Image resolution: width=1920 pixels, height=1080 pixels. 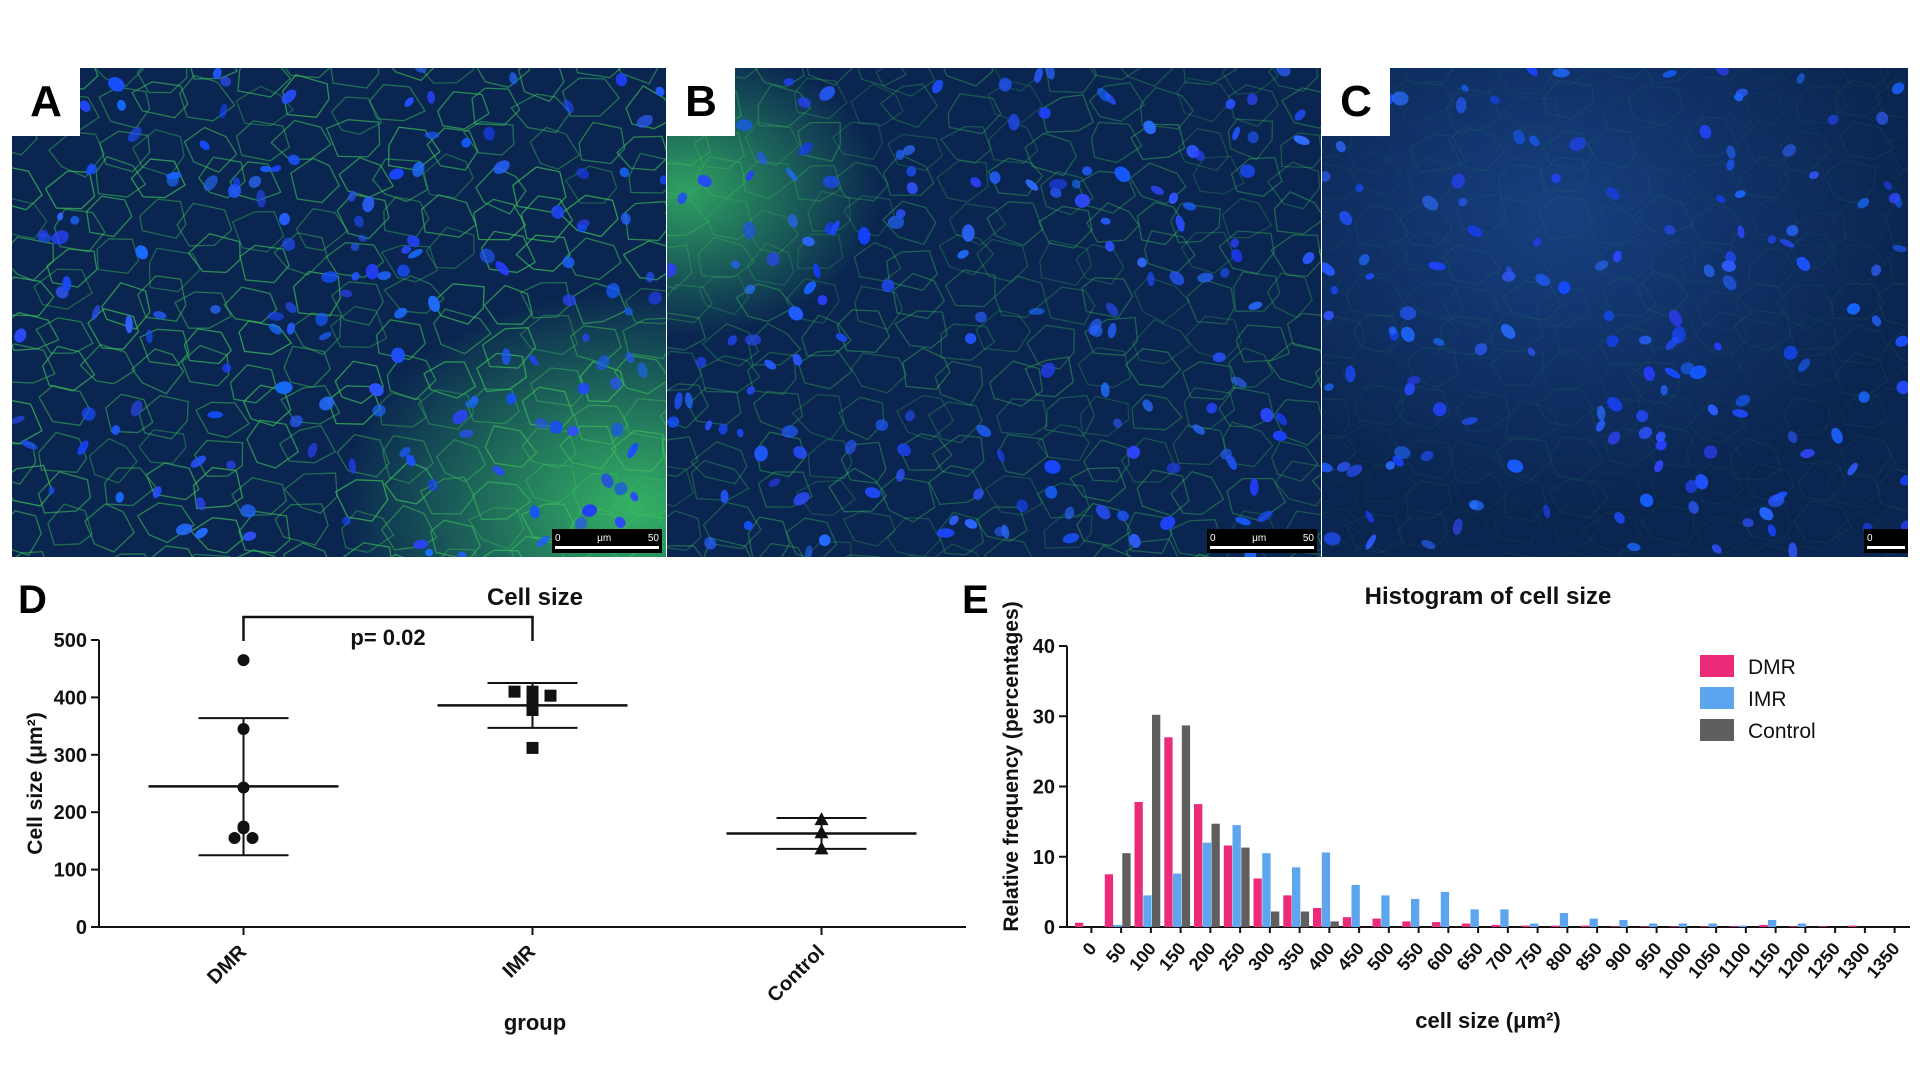 What do you see at coordinates (532, 710) in the screenshot?
I see `data-point` at bounding box center [532, 710].